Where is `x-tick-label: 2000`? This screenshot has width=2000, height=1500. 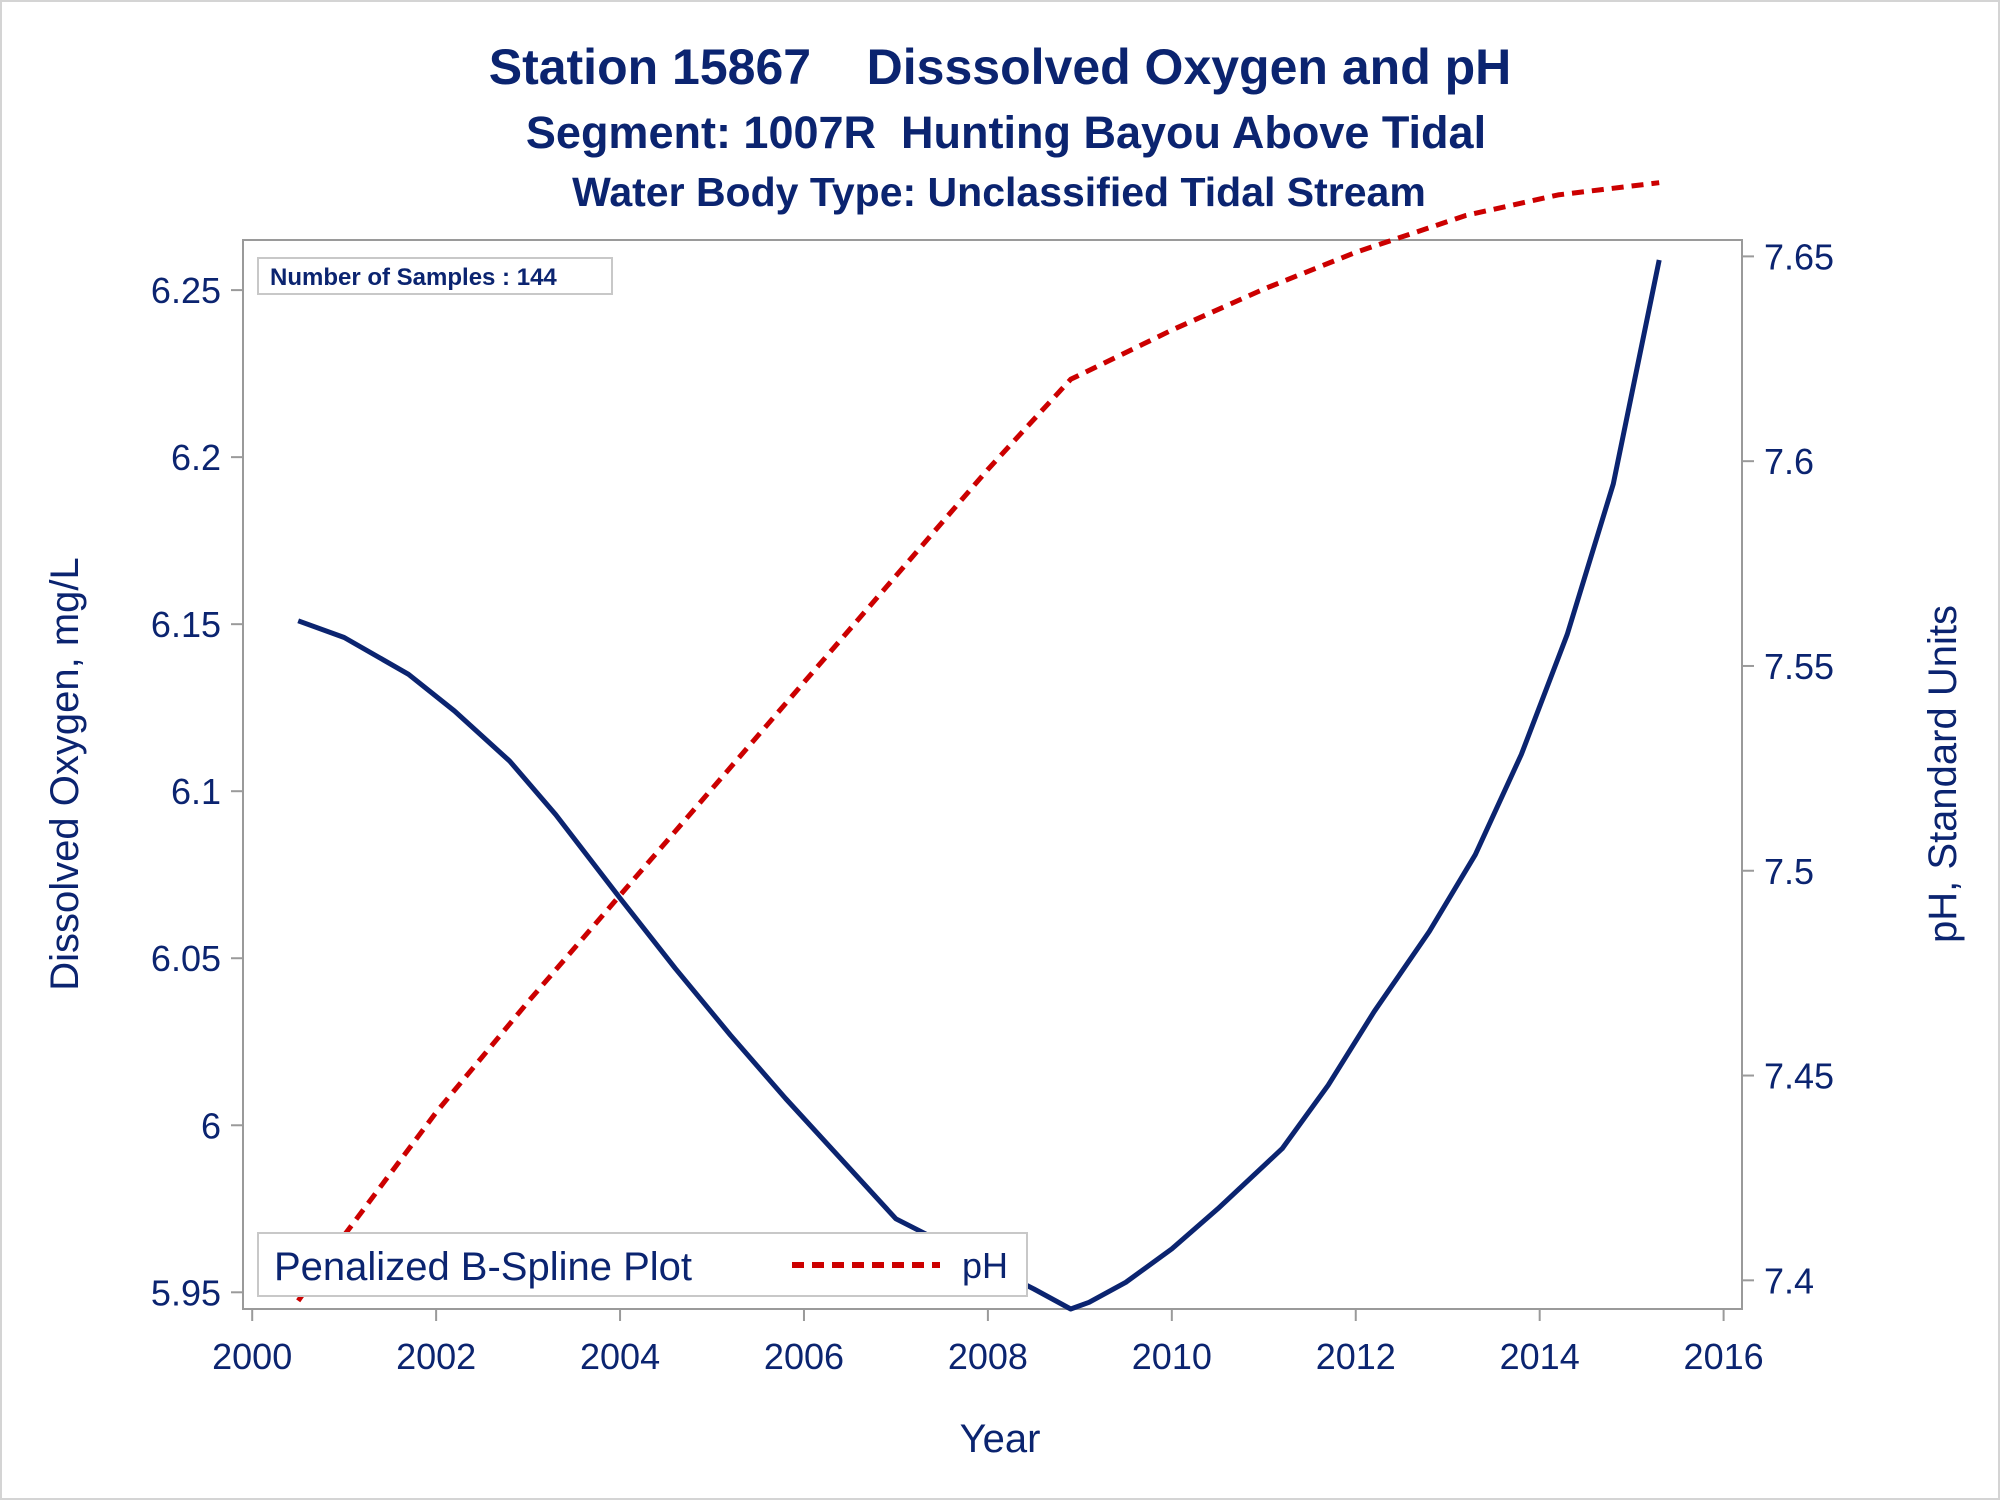 x-tick-label: 2000 is located at coordinates (252, 1356).